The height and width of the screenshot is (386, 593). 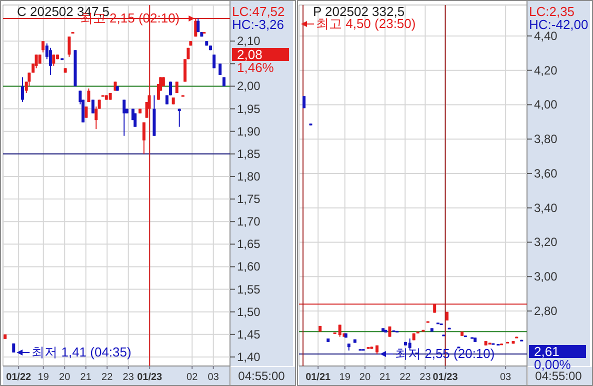 I want to click on text: 0,00%, so click(x=553, y=364).